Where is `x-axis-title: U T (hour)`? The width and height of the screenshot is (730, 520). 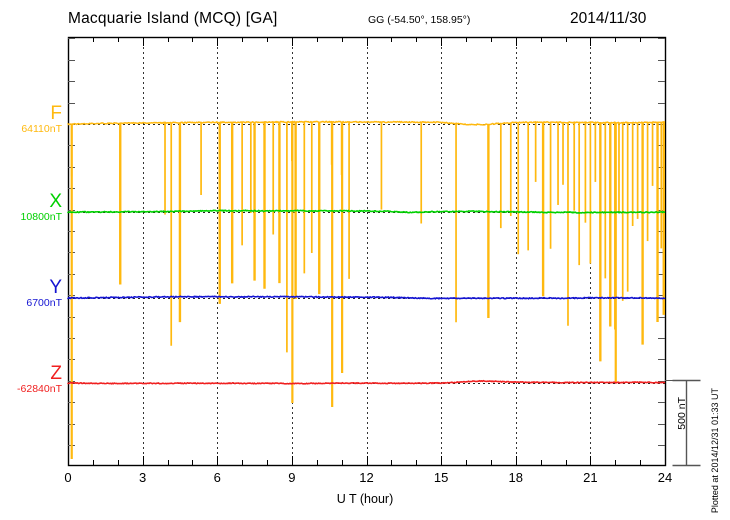 x-axis-title: U T (hour) is located at coordinates (365, 499).